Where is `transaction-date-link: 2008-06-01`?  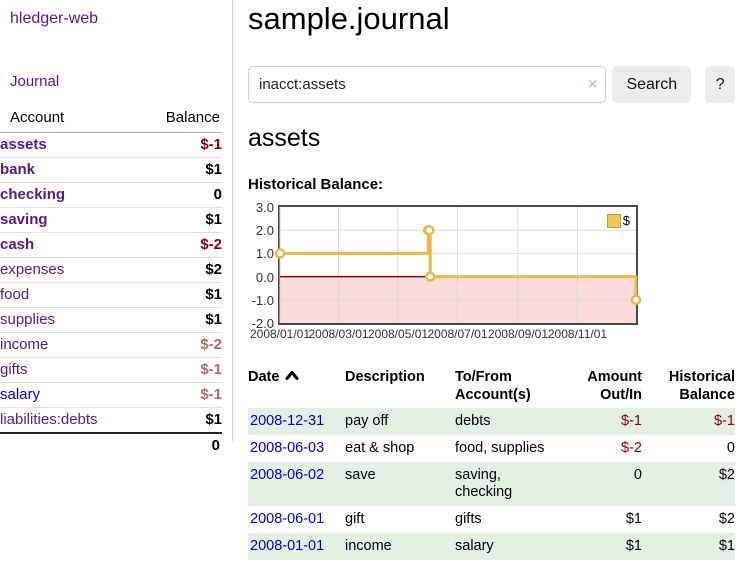 transaction-date-link: 2008-06-01 is located at coordinates (287, 519).